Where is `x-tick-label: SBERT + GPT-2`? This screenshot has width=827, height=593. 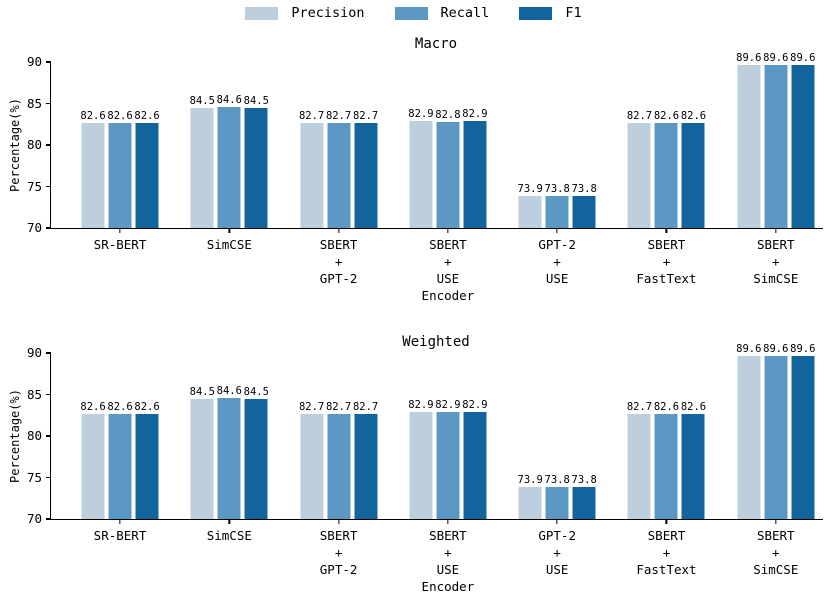
x-tick-label: SBERT + GPT-2 is located at coordinates (338, 261).